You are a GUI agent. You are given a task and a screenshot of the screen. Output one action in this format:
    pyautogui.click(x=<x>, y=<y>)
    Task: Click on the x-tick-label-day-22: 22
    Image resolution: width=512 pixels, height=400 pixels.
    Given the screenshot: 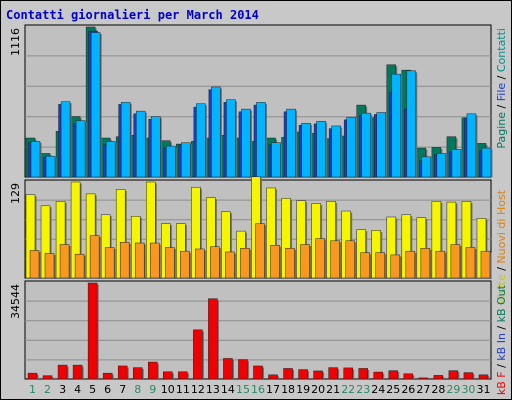 What is the action you would take?
    pyautogui.click(x=348, y=389)
    